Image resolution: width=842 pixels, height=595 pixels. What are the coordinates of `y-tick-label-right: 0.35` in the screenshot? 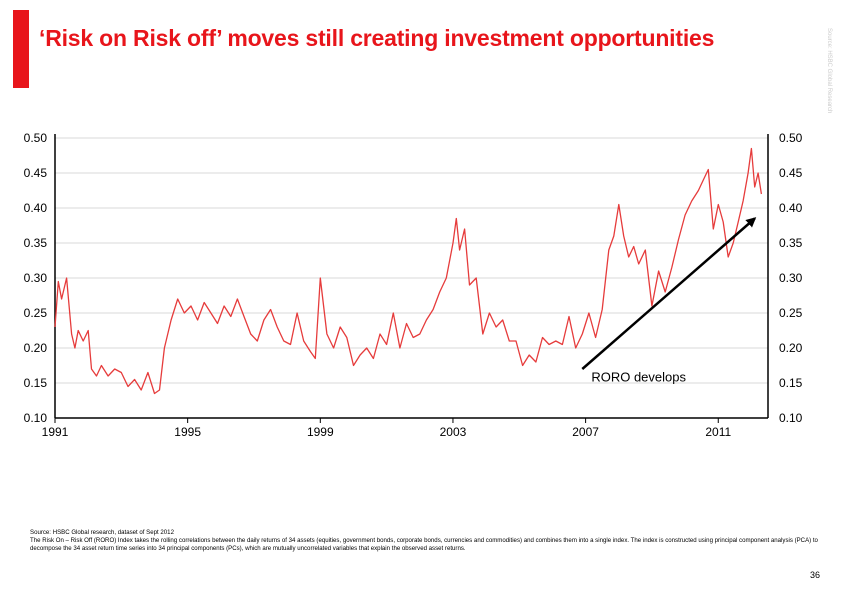 It's located at (791, 243).